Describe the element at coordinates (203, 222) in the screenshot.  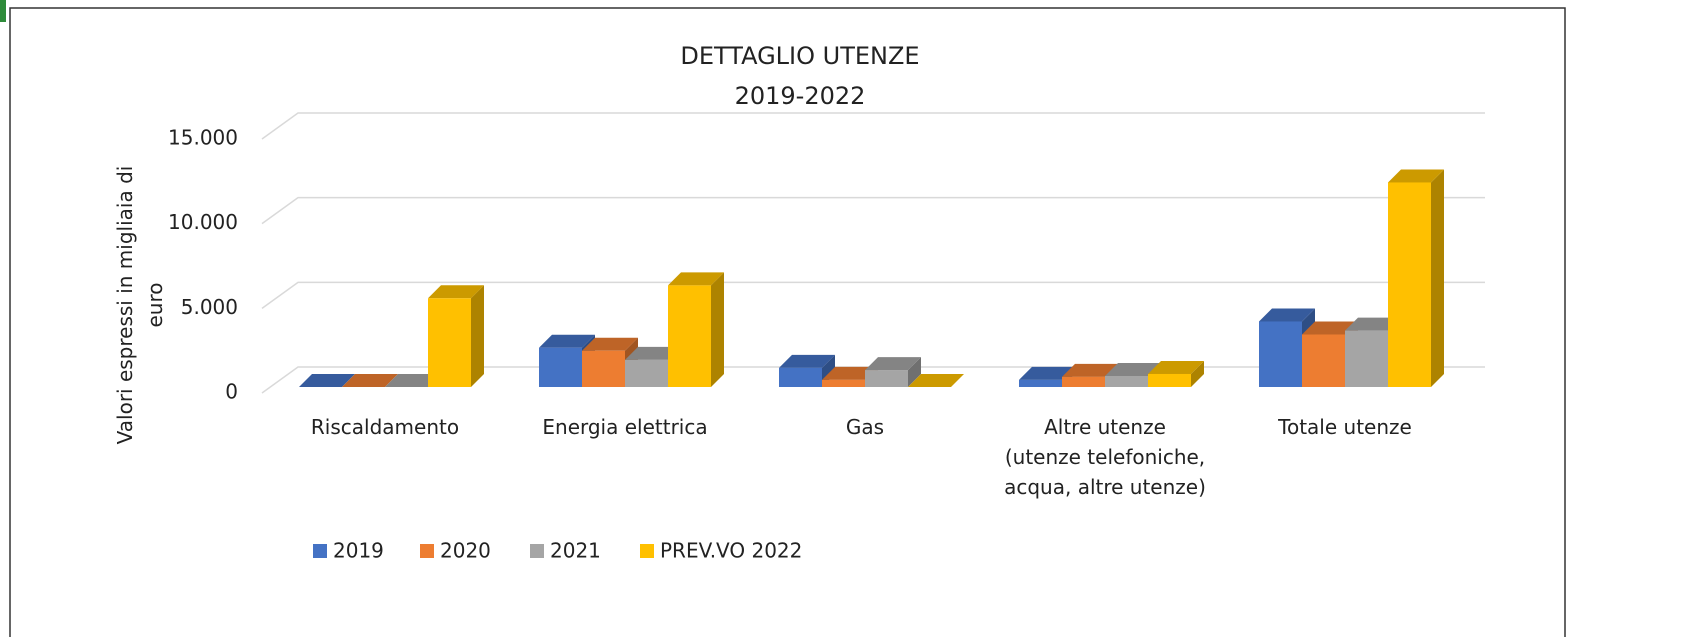
I see `y-tick-label: 10.000` at that location.